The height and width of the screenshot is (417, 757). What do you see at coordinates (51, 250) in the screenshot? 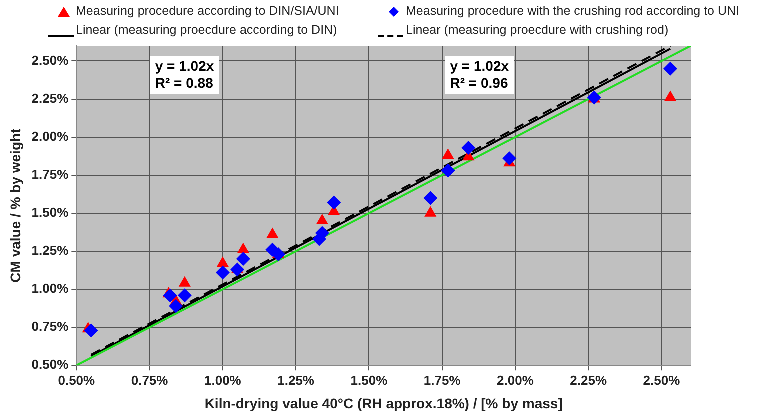
I see `y-tick-label: 1.25%` at bounding box center [51, 250].